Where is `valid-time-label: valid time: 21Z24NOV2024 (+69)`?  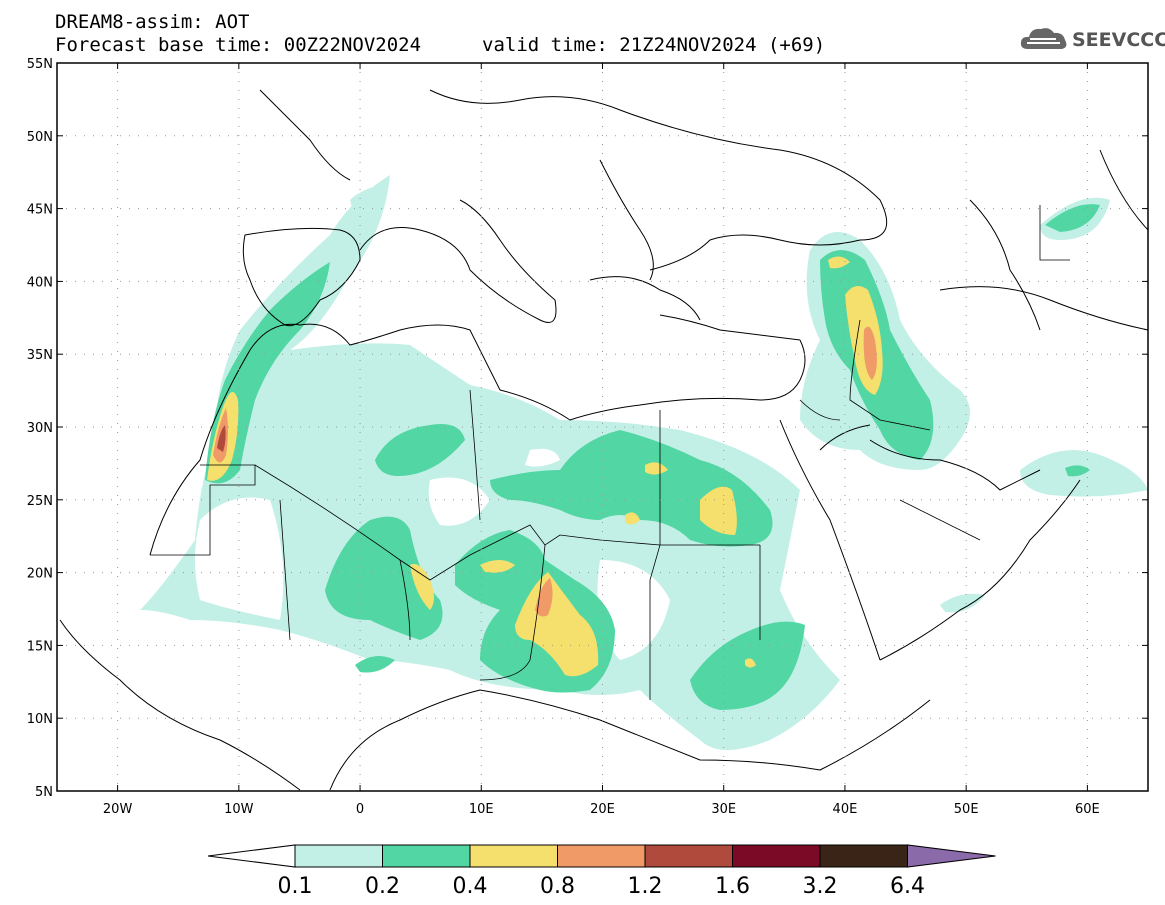
valid-time-label: valid time: 21Z24NOV2024 (+69) is located at coordinates (654, 45).